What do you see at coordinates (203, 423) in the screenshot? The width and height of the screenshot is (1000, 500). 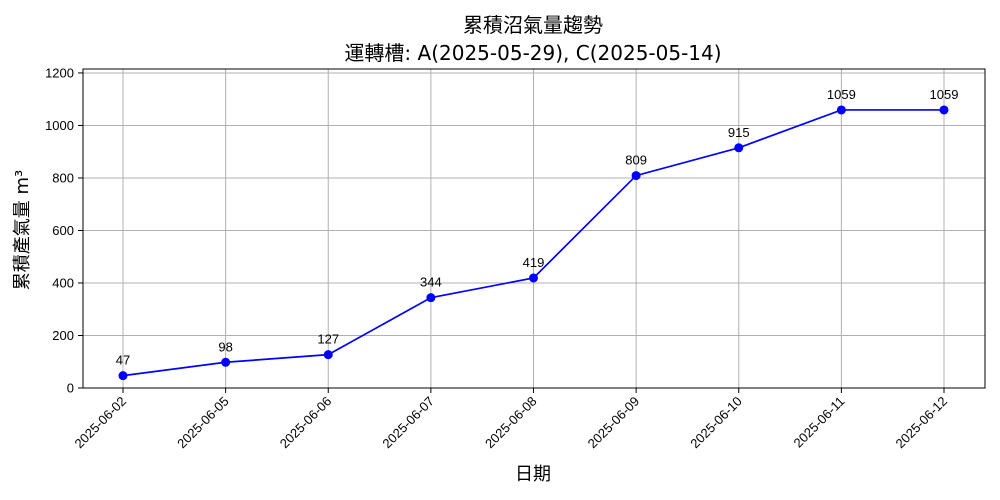 I see `x-tick-label: 2025-06-05` at bounding box center [203, 423].